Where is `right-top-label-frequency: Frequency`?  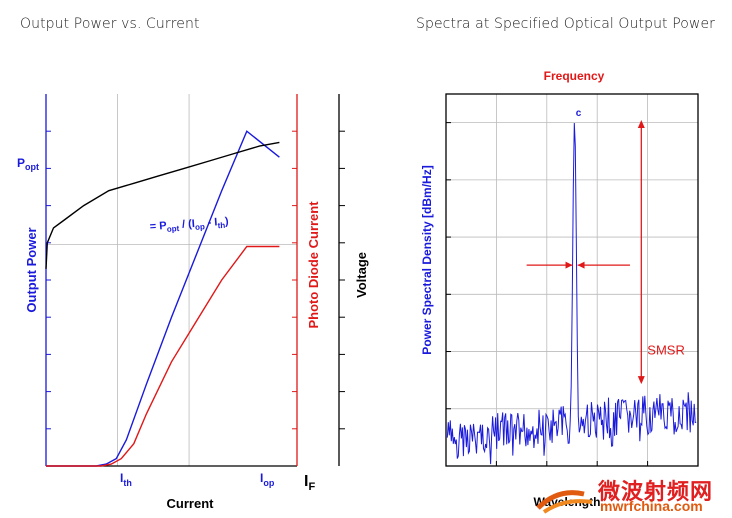
right-top-label-frequency: Frequency is located at coordinates (574, 76).